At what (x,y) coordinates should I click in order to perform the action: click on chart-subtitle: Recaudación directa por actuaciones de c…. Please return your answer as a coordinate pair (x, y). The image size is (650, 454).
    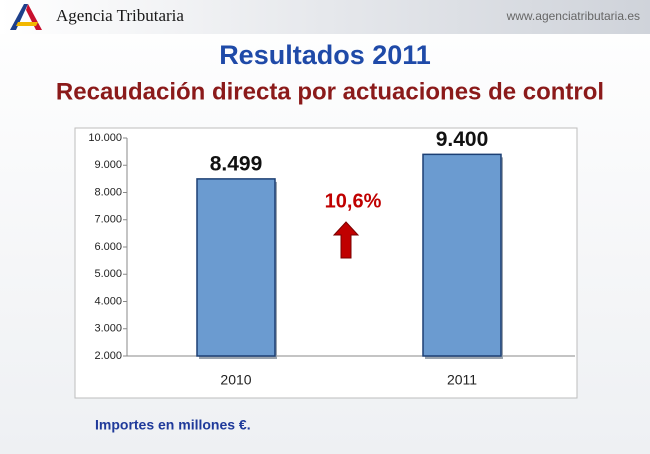
    Looking at the image, I should click on (330, 91).